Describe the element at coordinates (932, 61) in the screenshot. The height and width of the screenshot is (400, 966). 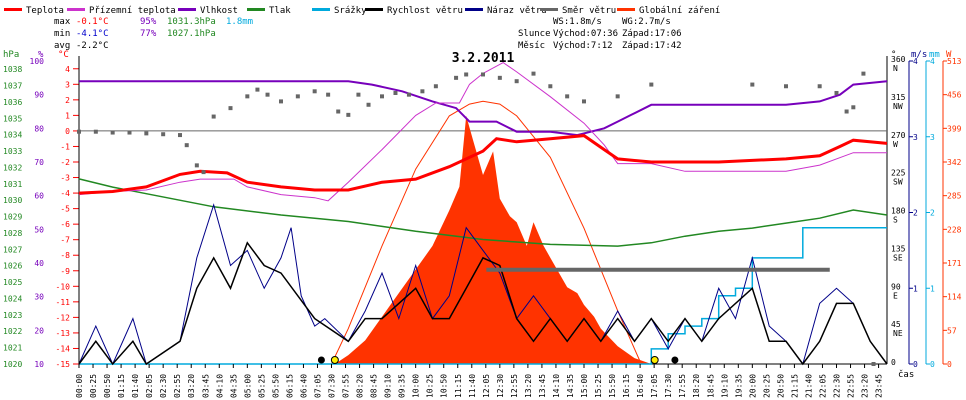
I see `tick-rain: 4` at that location.